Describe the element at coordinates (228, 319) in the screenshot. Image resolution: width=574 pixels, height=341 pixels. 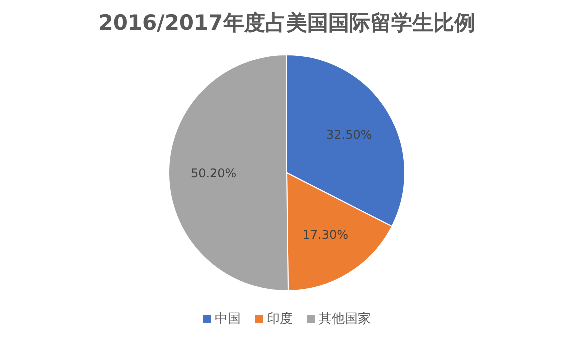
I see `legend-label: 中国` at that location.